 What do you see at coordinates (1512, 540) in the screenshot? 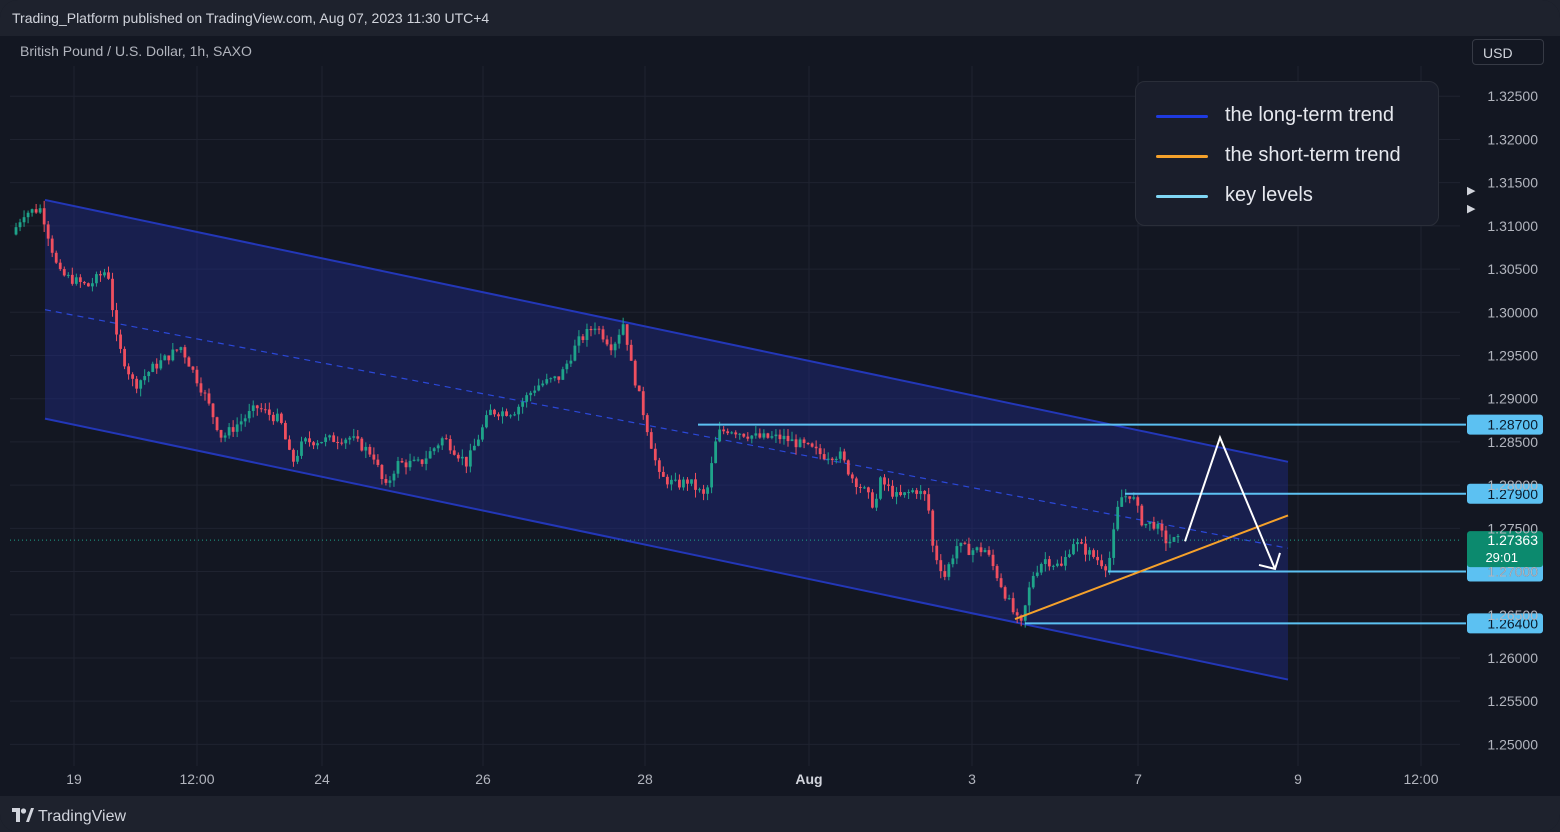
I see `current-price-label: 1.27363` at bounding box center [1512, 540].